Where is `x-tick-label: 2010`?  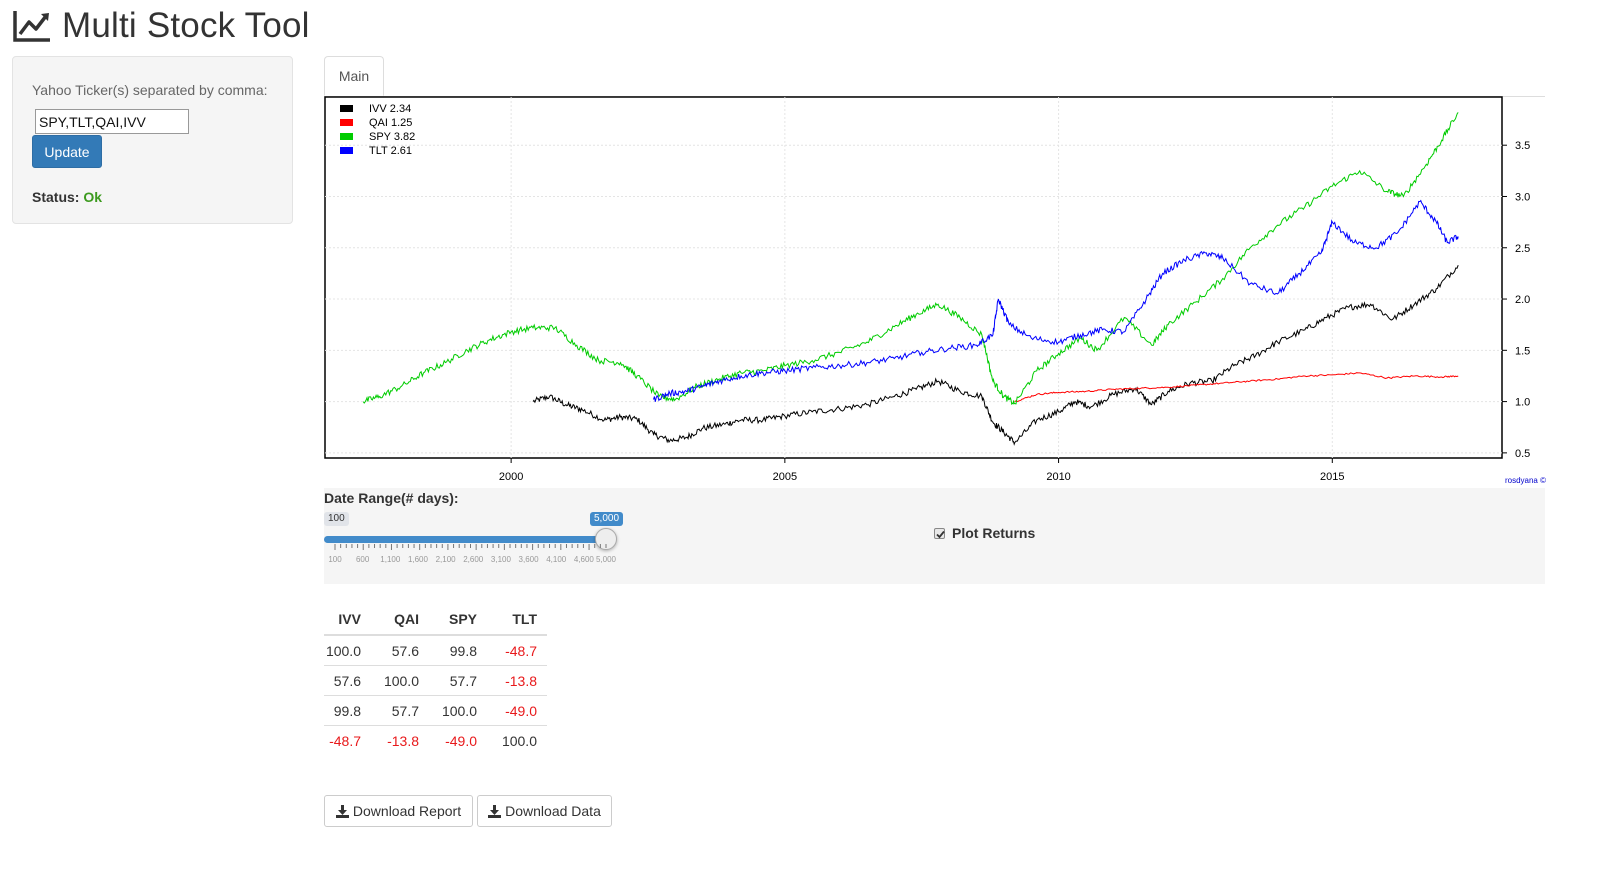 x-tick-label: 2010 is located at coordinates (1058, 477).